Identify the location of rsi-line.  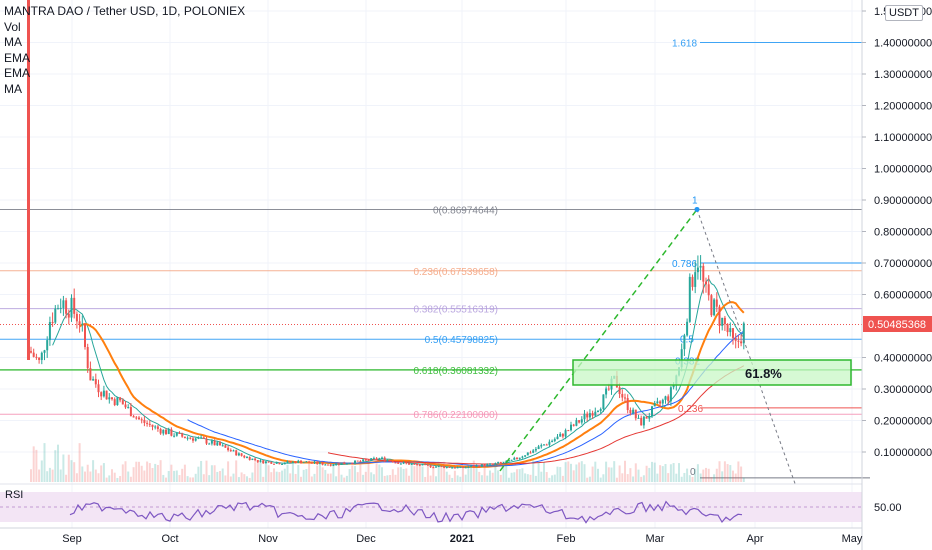
(406, 512).